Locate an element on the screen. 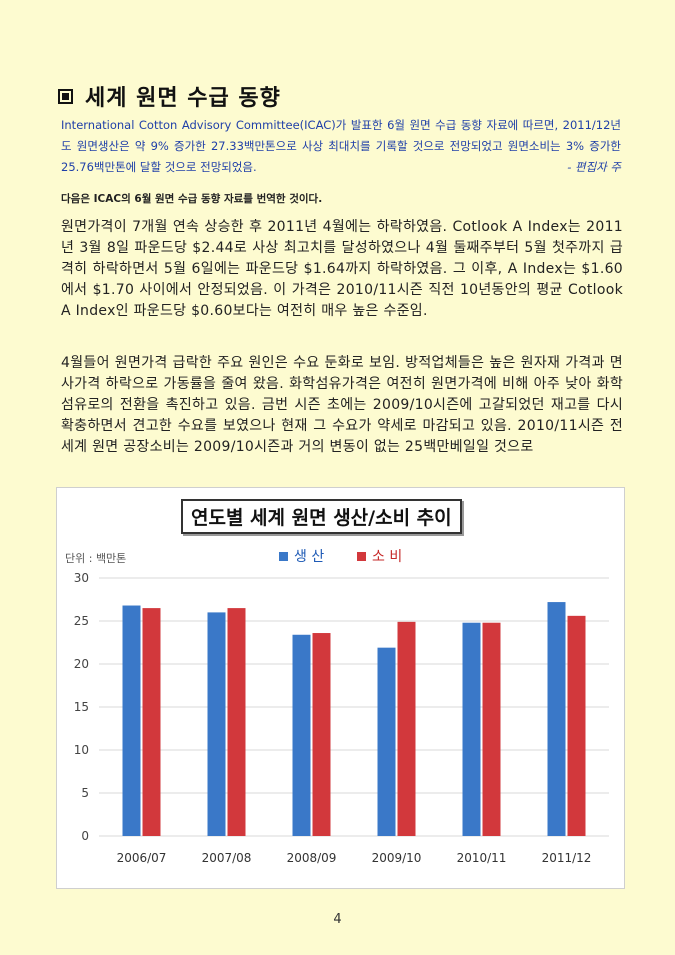 The image size is (675, 955). legend-production: 생 산 is located at coordinates (301, 556).